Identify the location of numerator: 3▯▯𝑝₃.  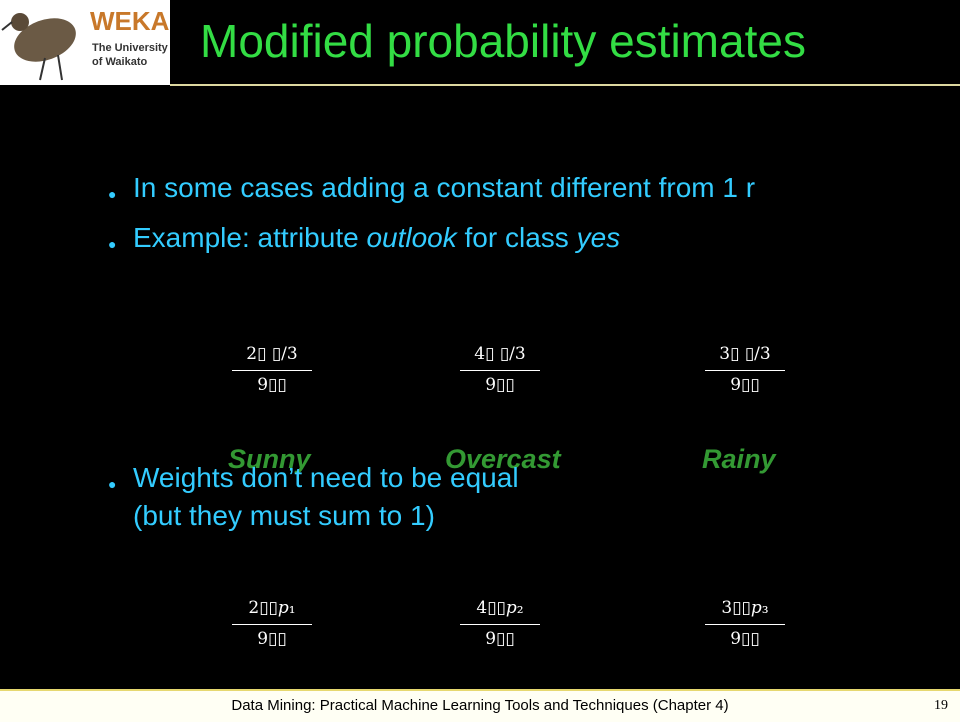
(745, 608).